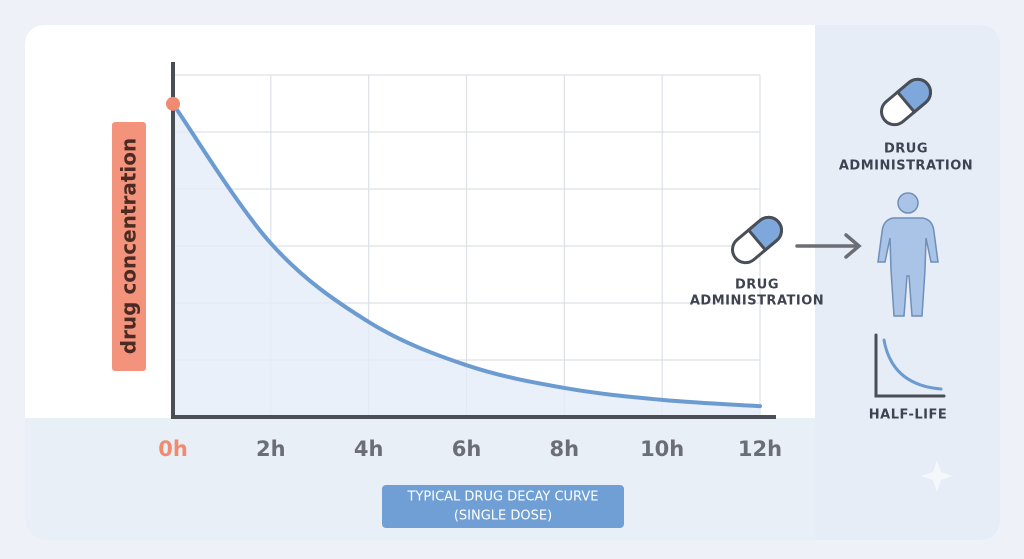 The width and height of the screenshot is (1024, 559). I want to click on top-label: DRUG, so click(906, 149).